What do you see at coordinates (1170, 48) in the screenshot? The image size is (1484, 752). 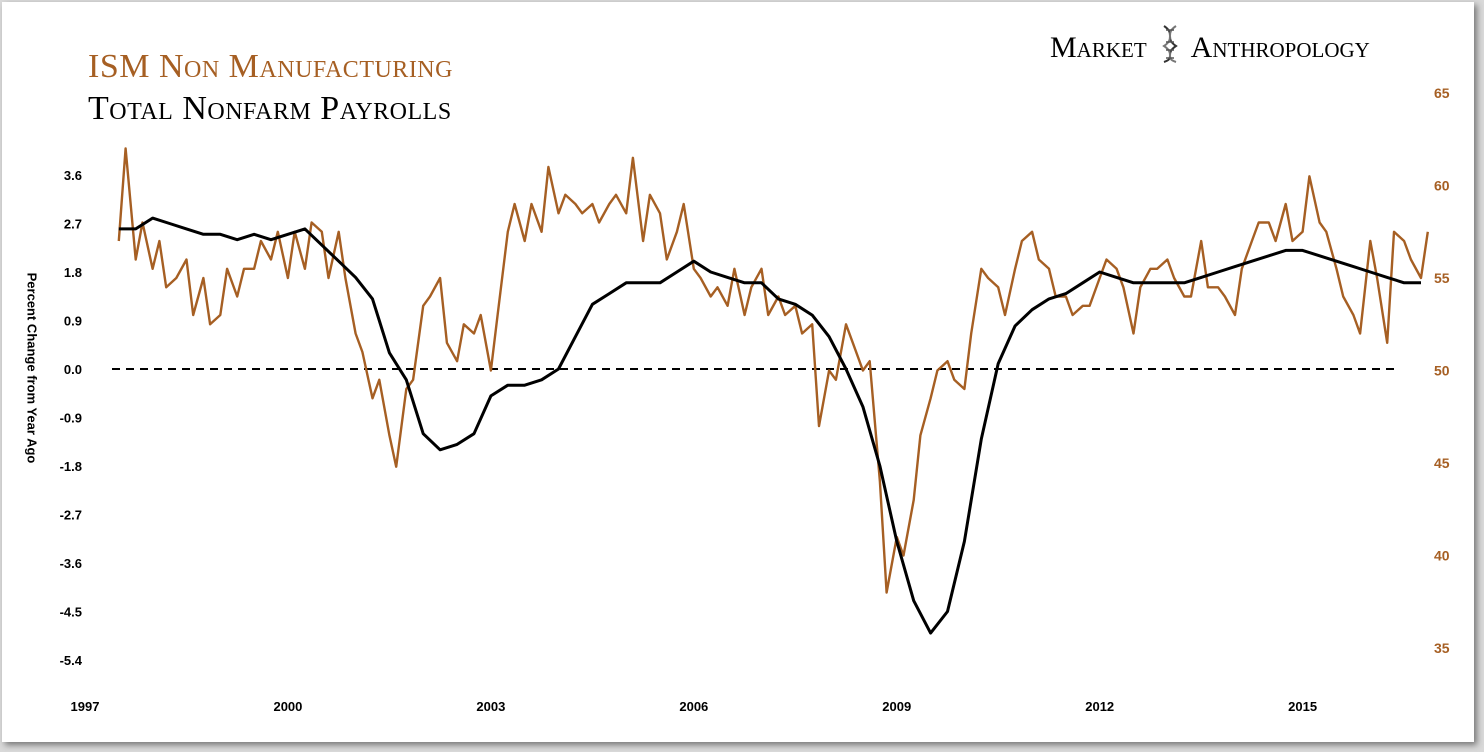 I see `dna-helix-icon` at bounding box center [1170, 48].